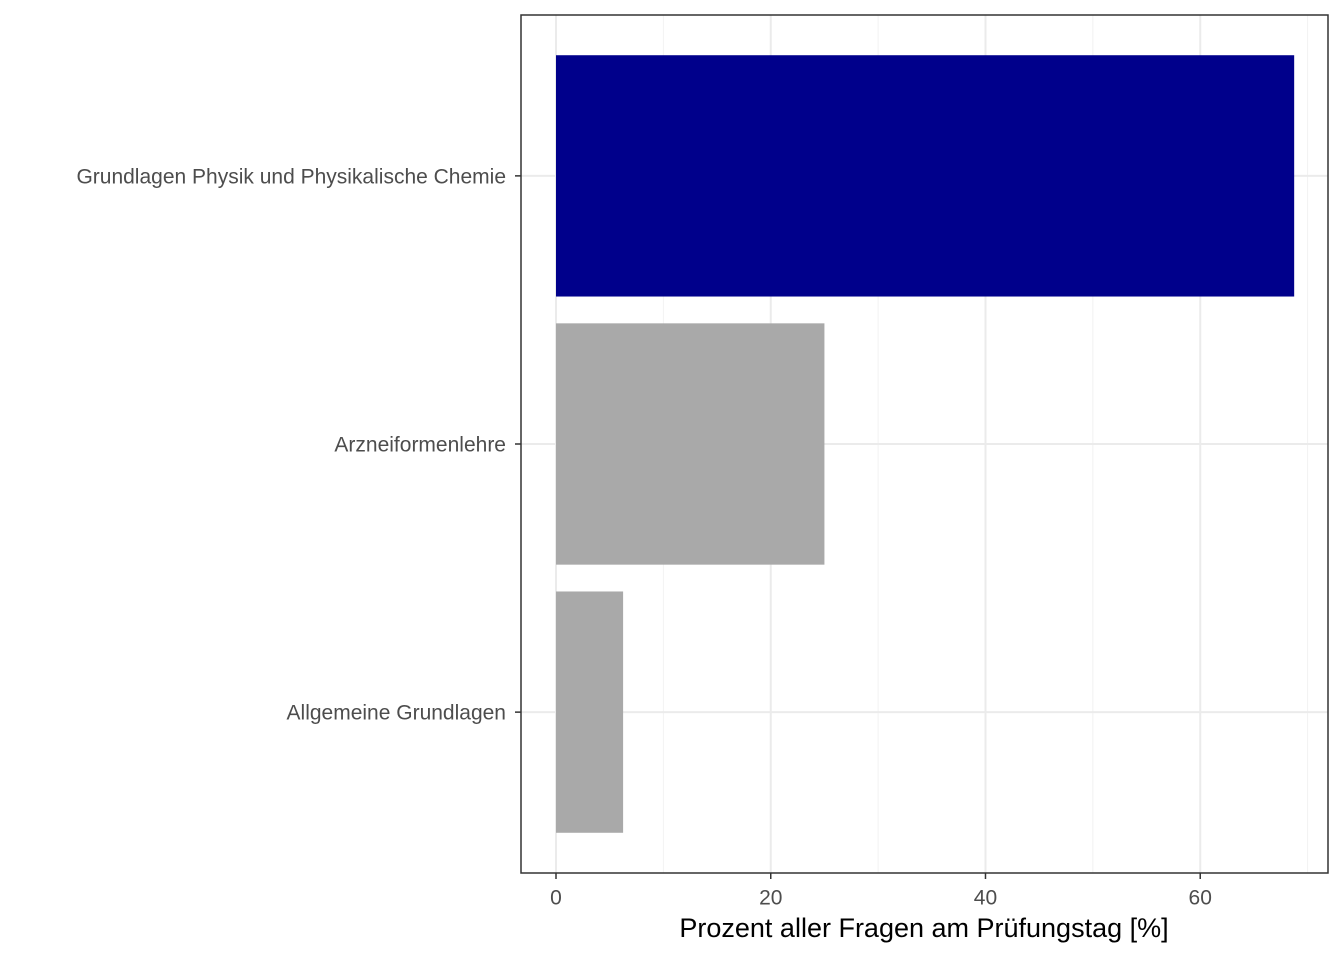 The image size is (1344, 960). Describe the element at coordinates (1200, 898) in the screenshot. I see `x-tick-label: 60` at that location.